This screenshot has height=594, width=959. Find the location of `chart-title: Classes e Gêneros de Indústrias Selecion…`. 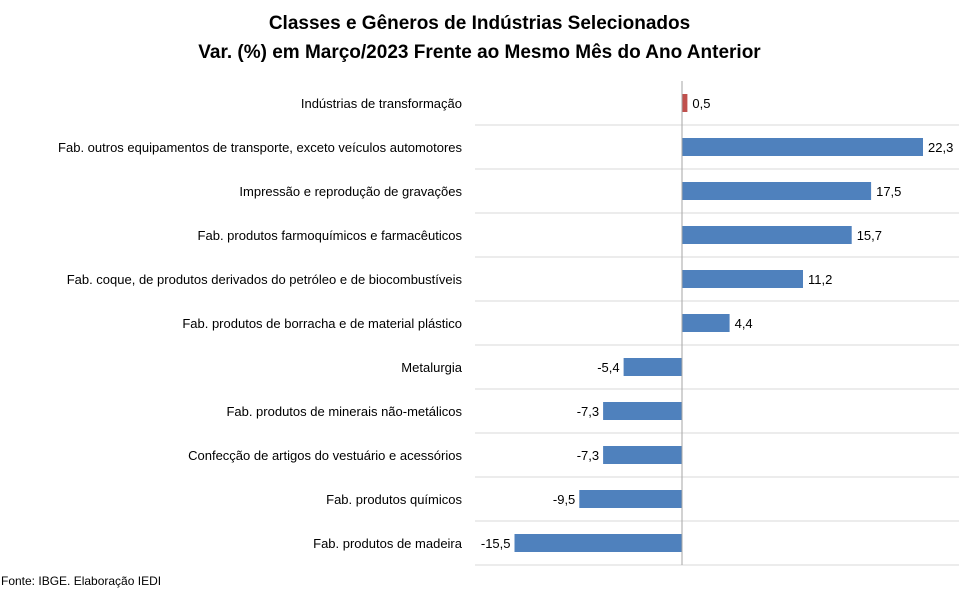

chart-title: Classes e Gêneros de Indústrias Selecion… is located at coordinates (479, 23).